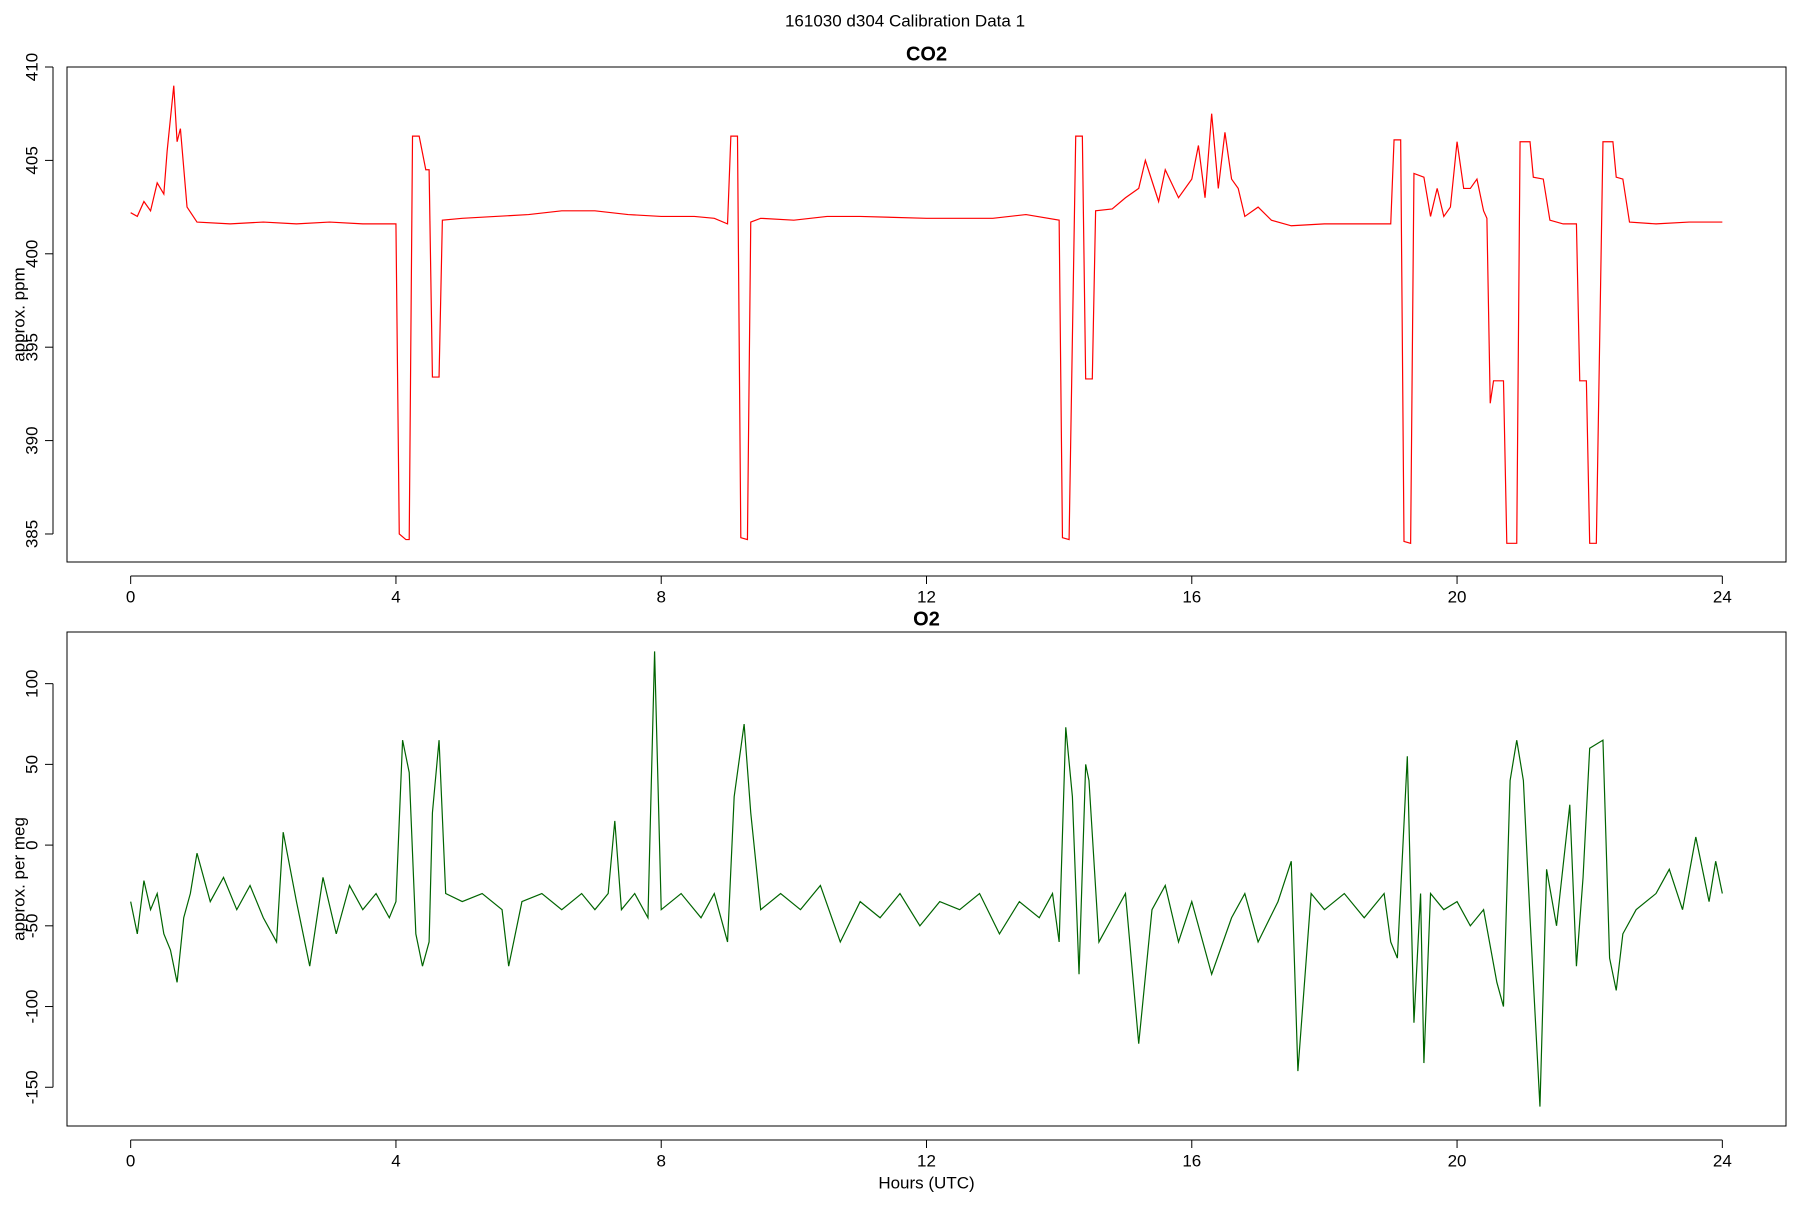 The image size is (1800, 1205). What do you see at coordinates (18, 314) in the screenshot?
I see `y-axis-label: approx. ppm` at bounding box center [18, 314].